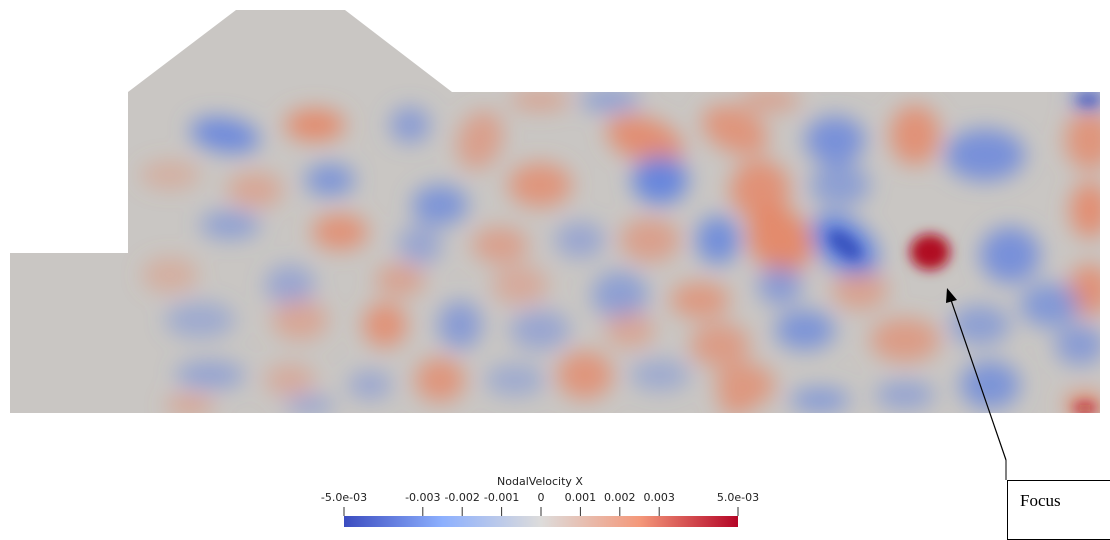  I want to click on colorbar-tick-label: 0, so click(541, 497).